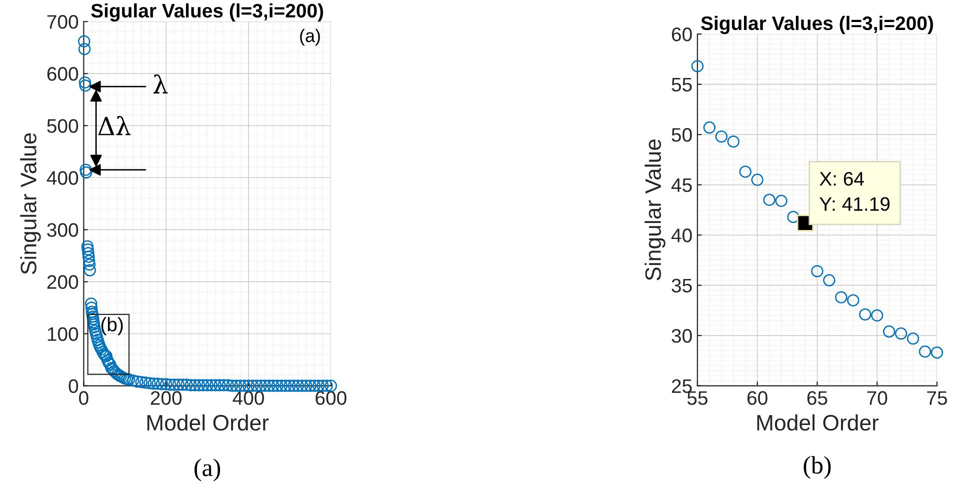 Image resolution: width=962 pixels, height=501 pixels. I want to click on x-tick-label: 70, so click(877, 398).